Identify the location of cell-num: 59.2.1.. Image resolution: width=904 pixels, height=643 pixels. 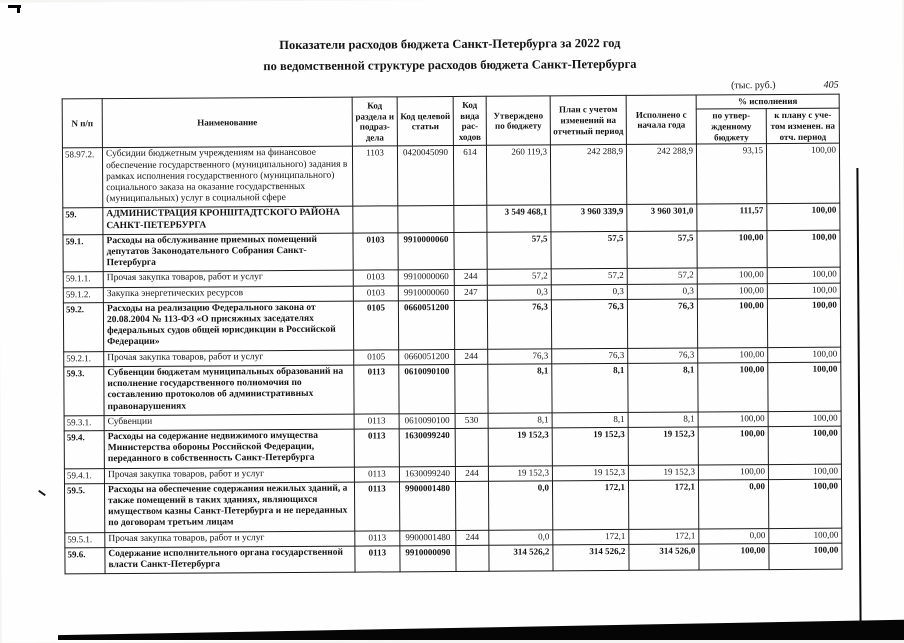
(83, 359).